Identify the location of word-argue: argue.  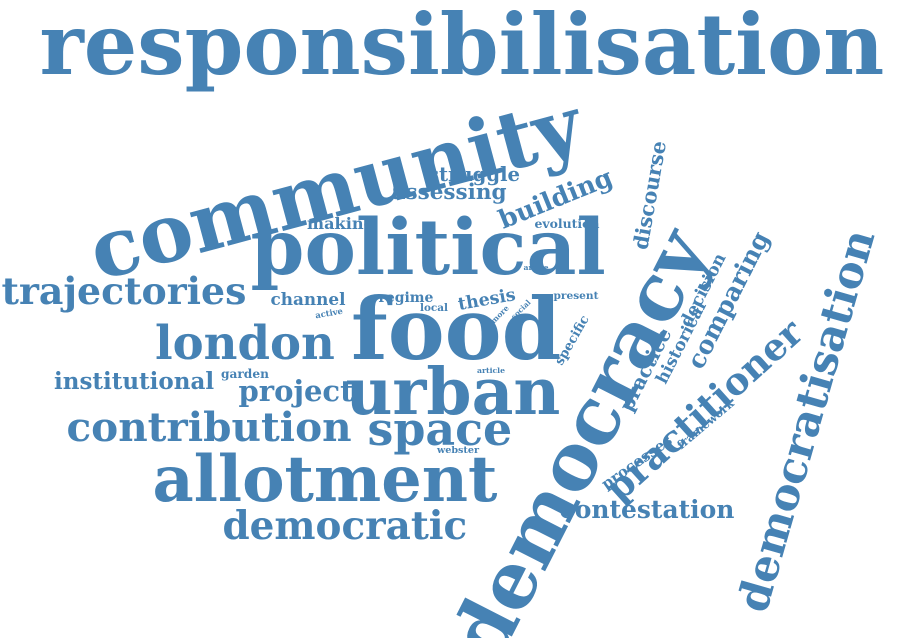
(536, 267).